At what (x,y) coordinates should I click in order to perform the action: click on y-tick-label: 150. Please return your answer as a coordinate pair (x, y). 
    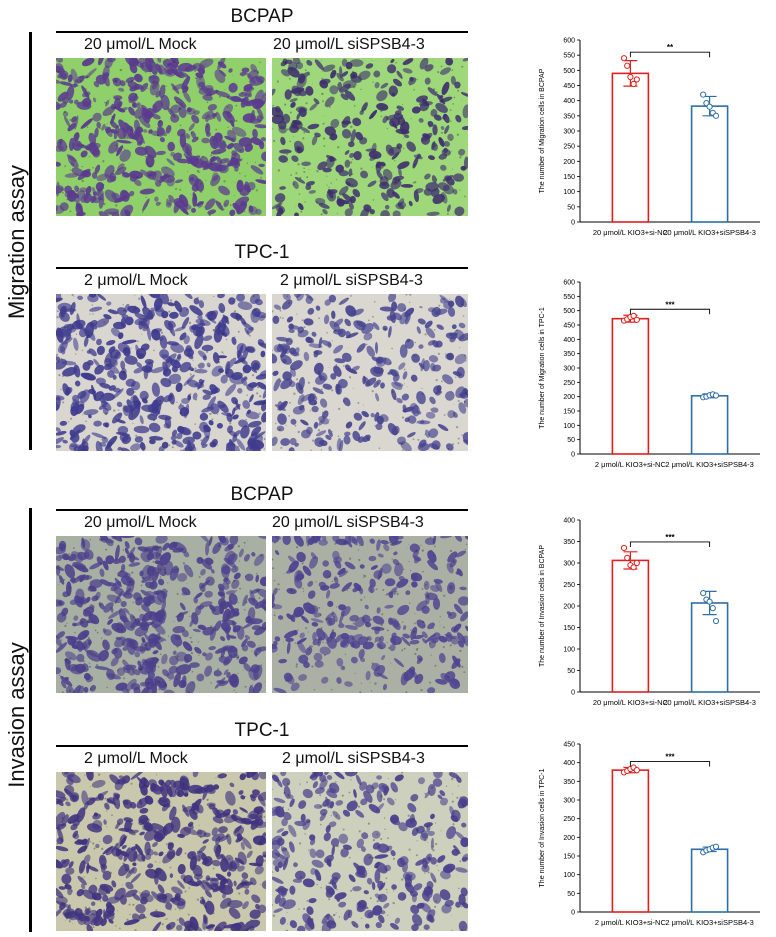
    Looking at the image, I should click on (569, 177).